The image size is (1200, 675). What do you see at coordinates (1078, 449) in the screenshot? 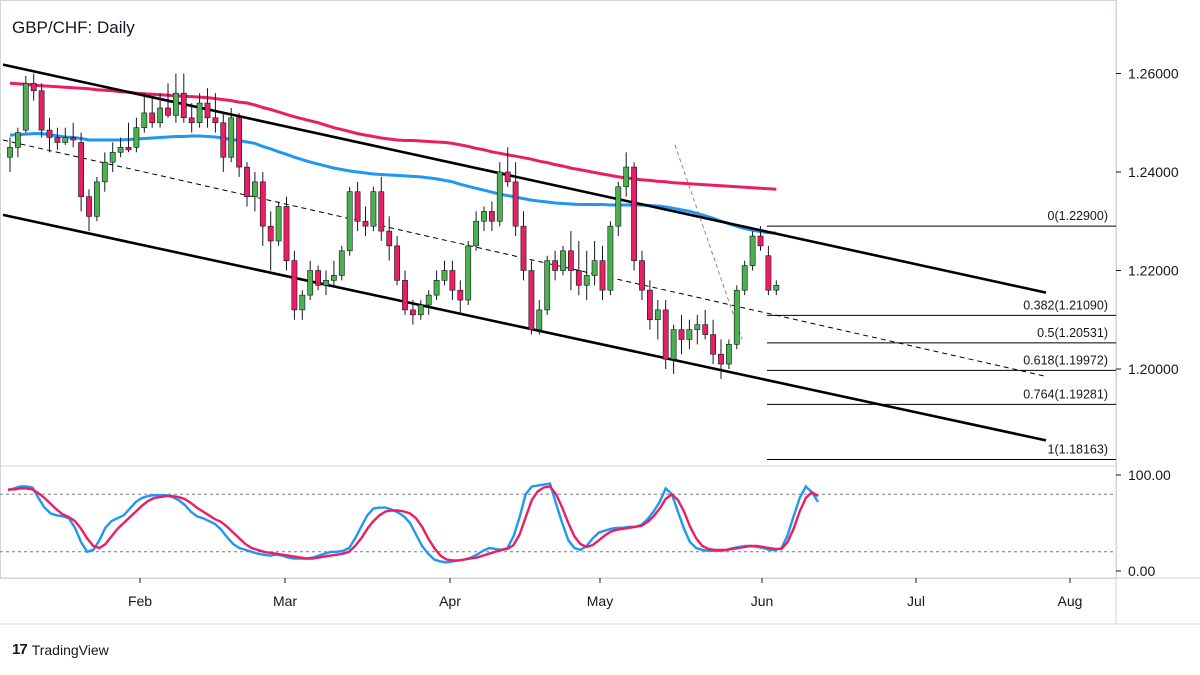
I see `fib-level-label: 1(1.18163)` at bounding box center [1078, 449].